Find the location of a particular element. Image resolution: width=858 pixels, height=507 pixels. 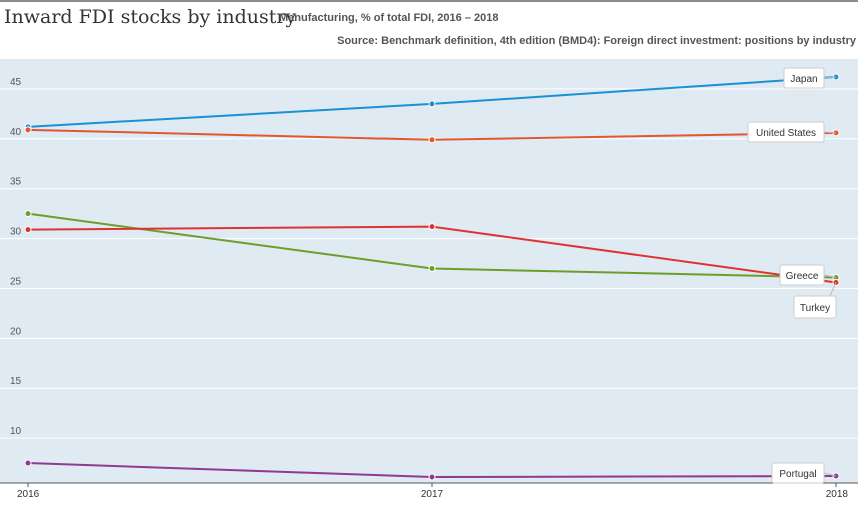

x-tick-label: 2016 is located at coordinates (28, 494).